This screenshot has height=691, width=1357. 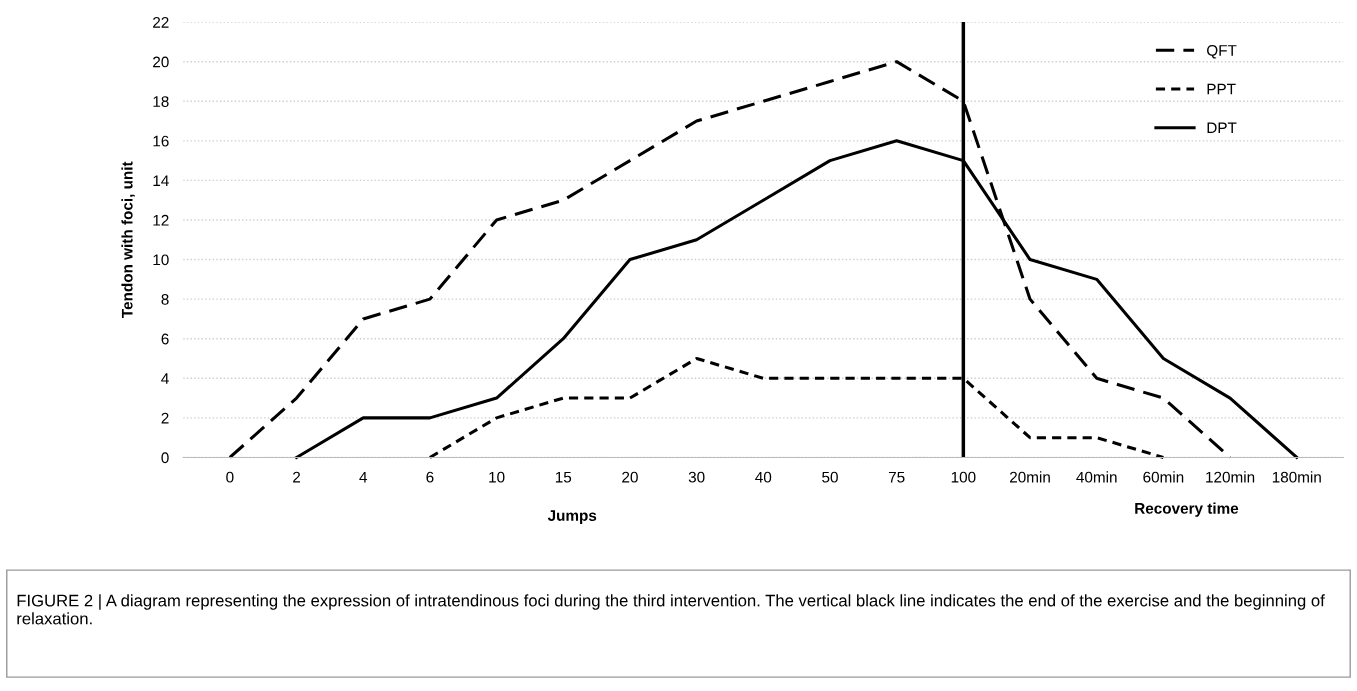 I want to click on x-tick-label: 20min, so click(x=1030, y=477).